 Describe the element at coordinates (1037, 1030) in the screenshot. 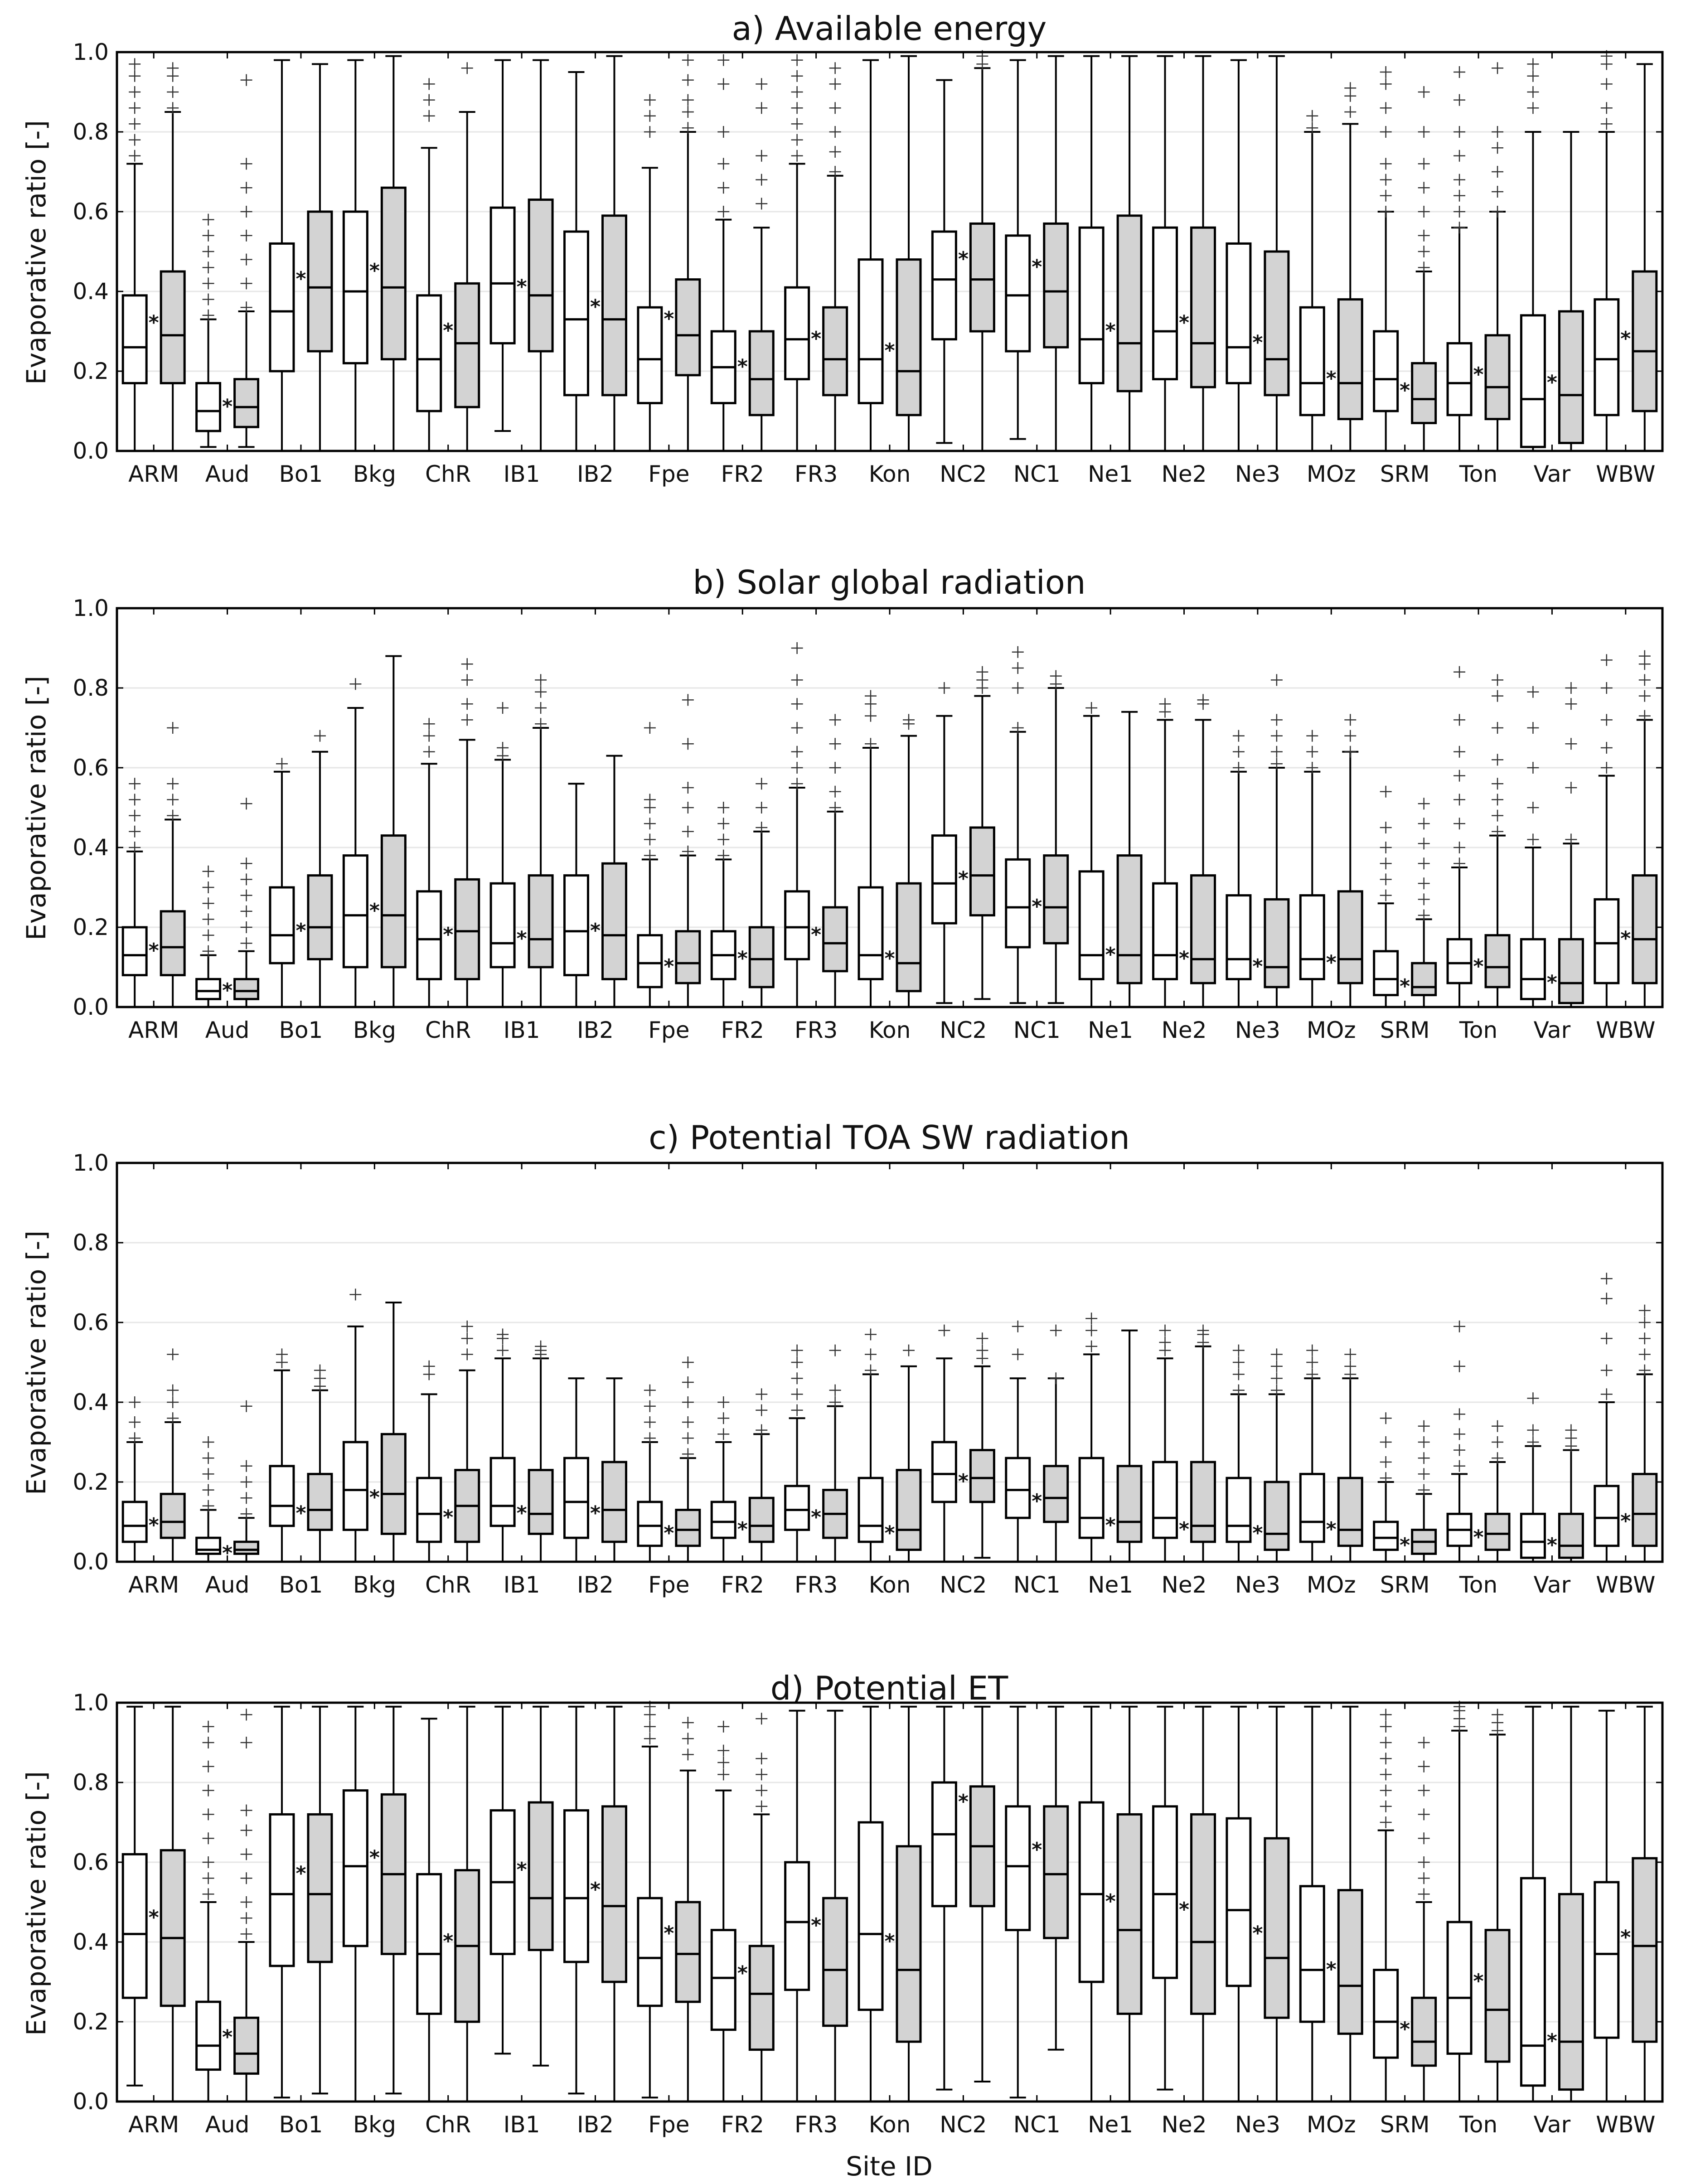

I see `x-tick-label-nc1: NC1` at that location.